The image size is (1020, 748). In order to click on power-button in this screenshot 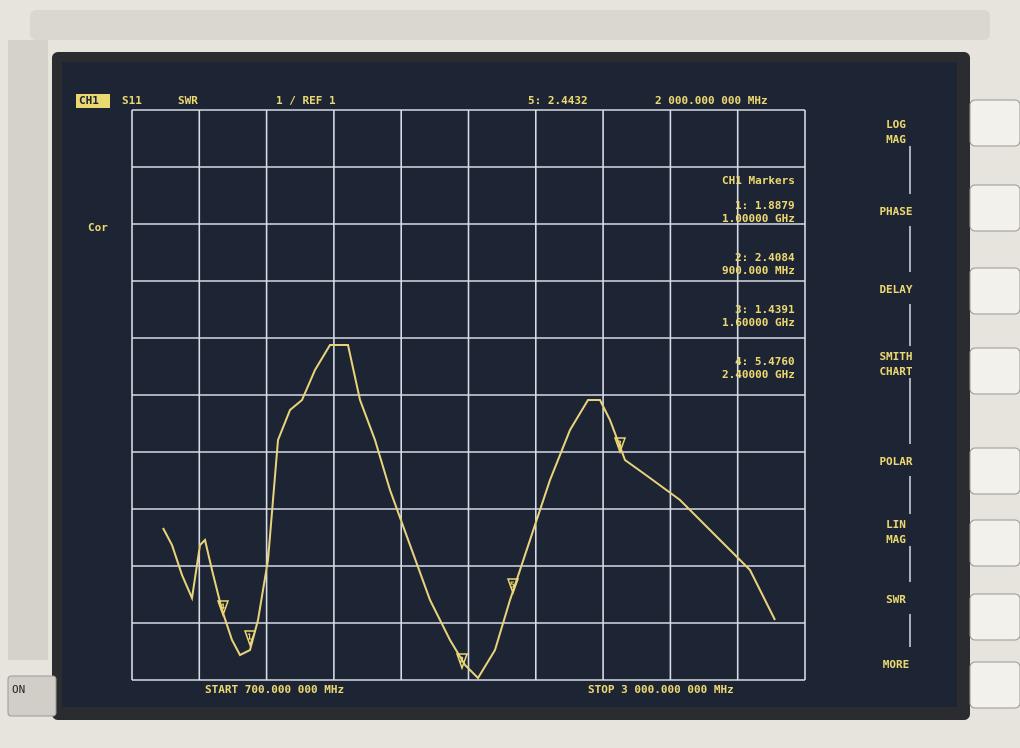, I will do `click(32, 696)`.